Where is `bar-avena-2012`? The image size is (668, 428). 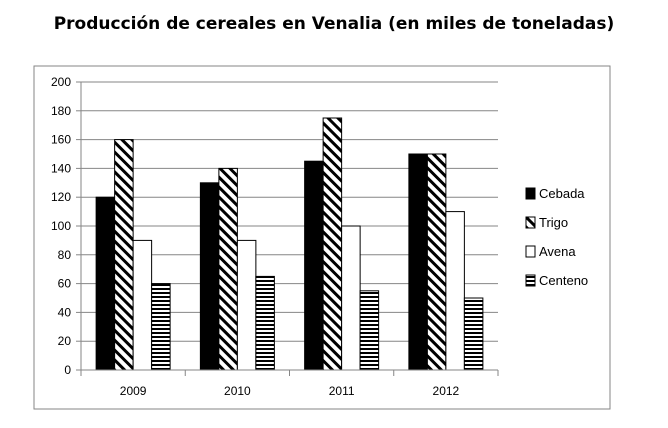
bar-avena-2012 is located at coordinates (455, 291).